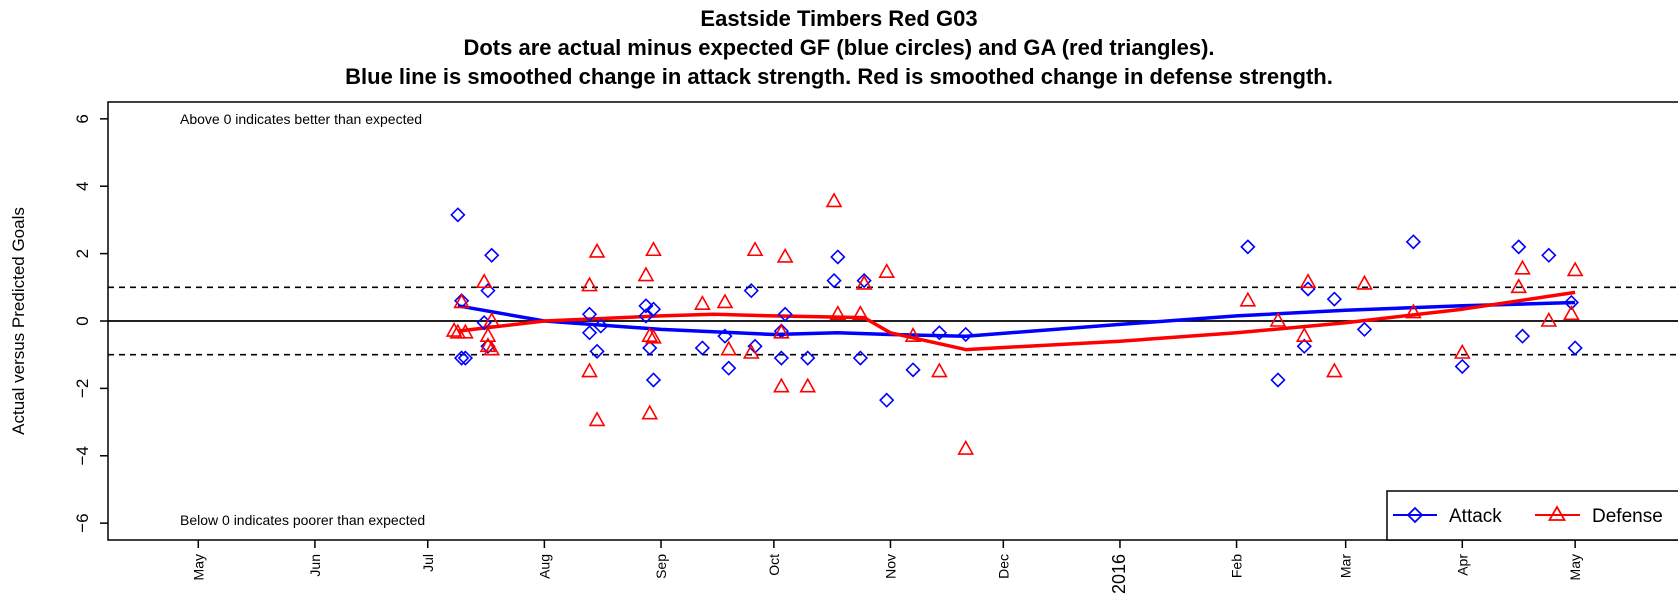 The image size is (1678, 616). I want to click on y-axis-label: Actual versus Predicted Goals, so click(18, 321).